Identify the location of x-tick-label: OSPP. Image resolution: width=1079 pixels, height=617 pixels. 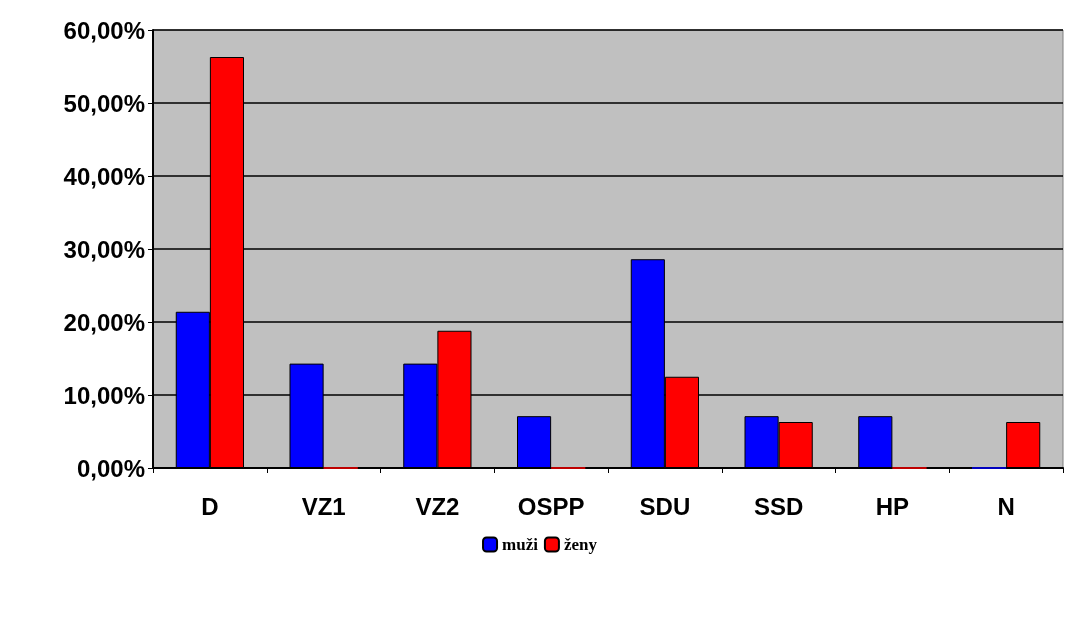
(551, 506).